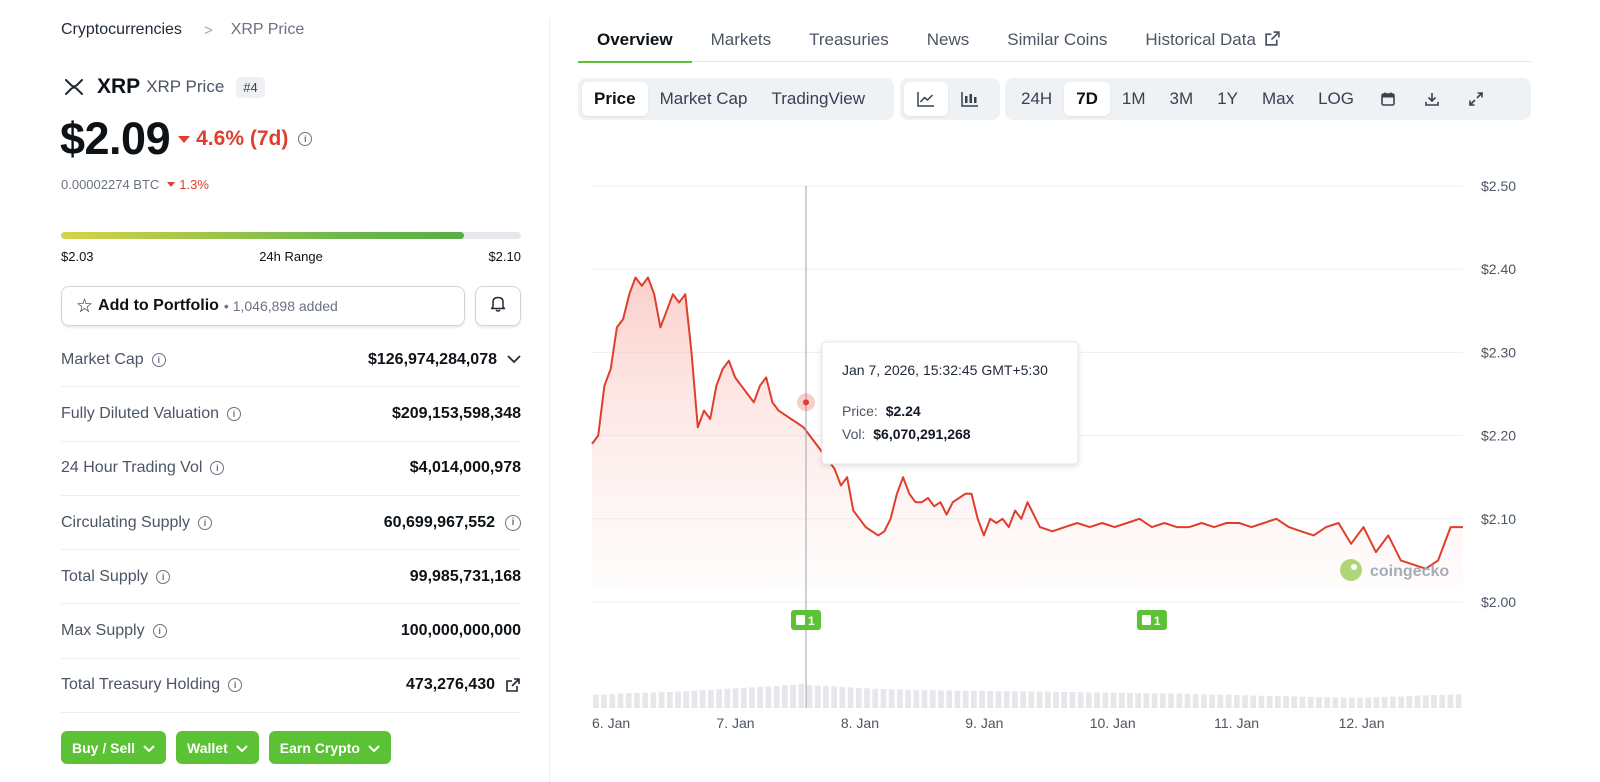  Describe the element at coordinates (806, 620) in the screenshot. I see `event-marker` at that location.